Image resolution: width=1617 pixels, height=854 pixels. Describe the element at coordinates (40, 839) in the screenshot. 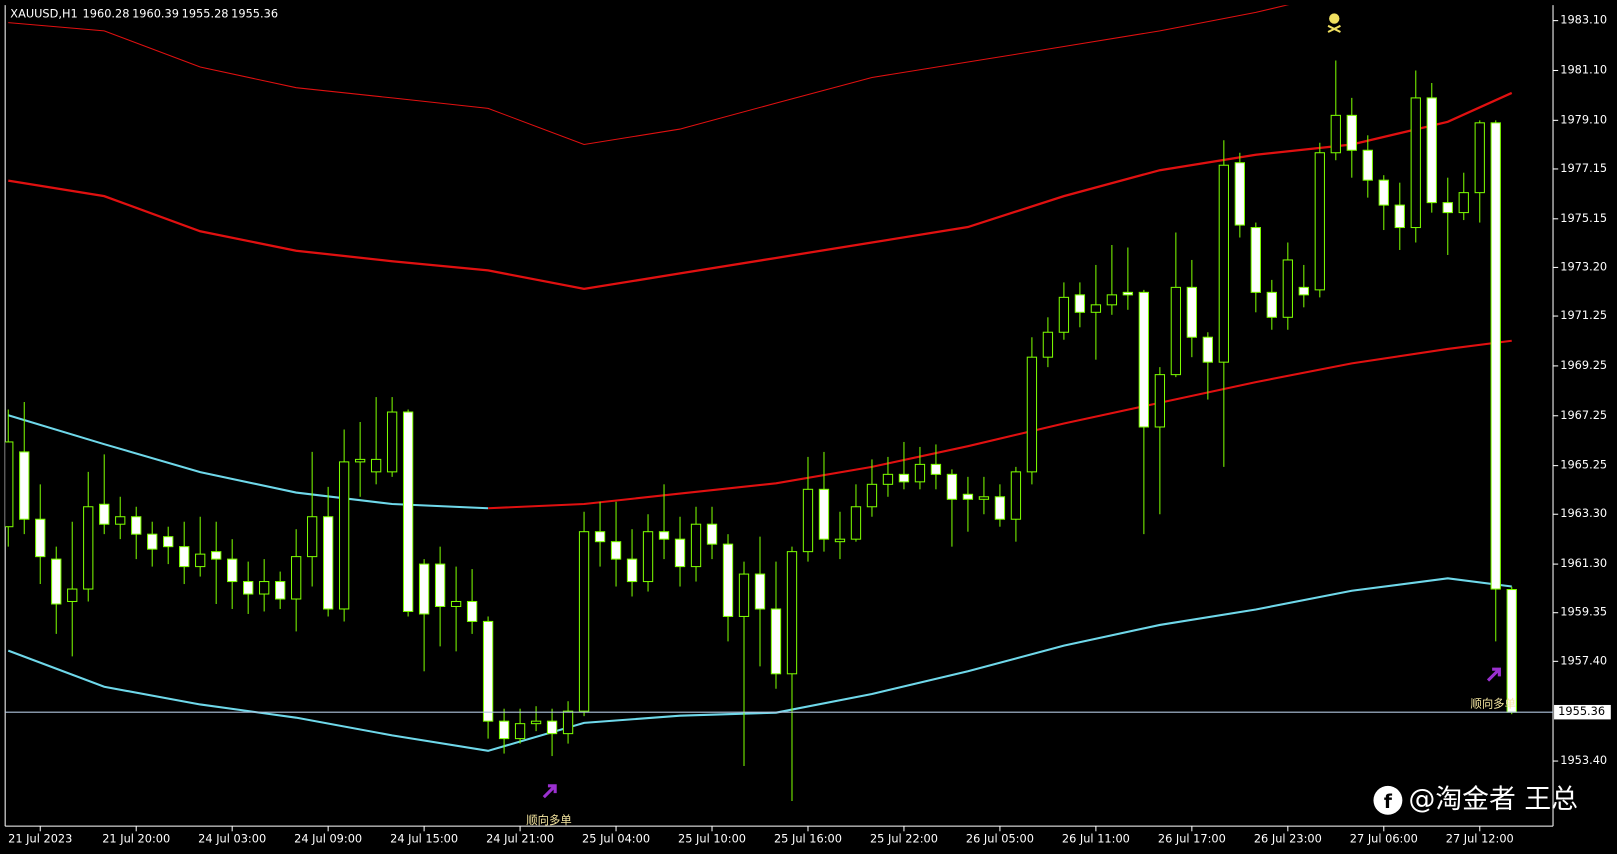

I see `x-tick-label: 21 Jul 2023` at that location.